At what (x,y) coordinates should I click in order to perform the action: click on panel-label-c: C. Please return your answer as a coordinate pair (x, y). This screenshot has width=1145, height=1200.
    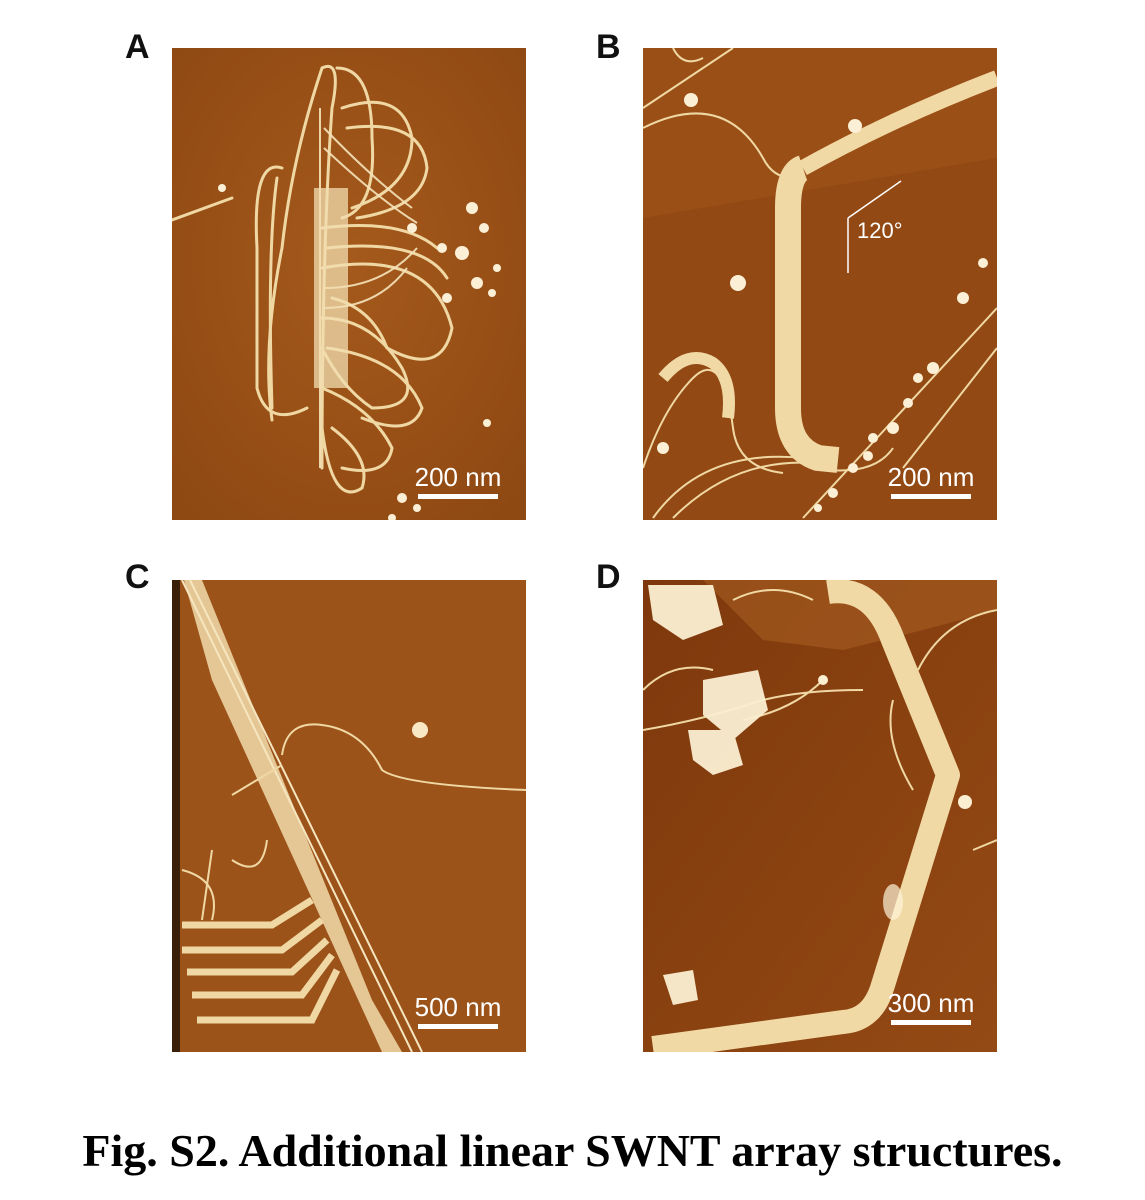
    Looking at the image, I should click on (137, 577).